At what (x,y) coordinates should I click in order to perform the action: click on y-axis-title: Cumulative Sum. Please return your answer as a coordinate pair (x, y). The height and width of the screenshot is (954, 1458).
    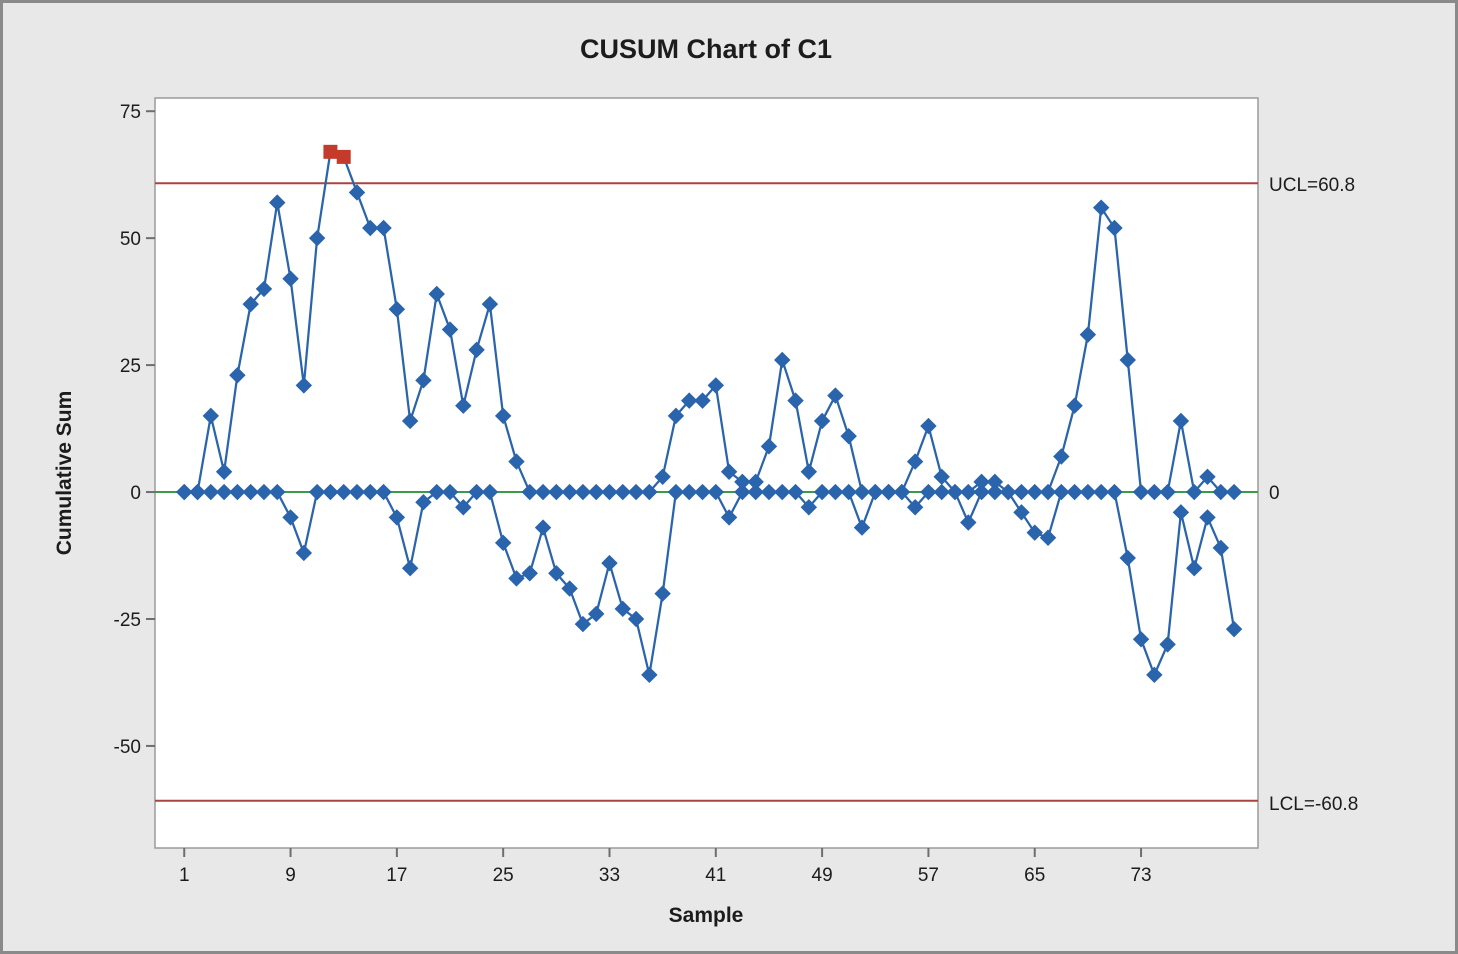
    Looking at the image, I should click on (64, 473).